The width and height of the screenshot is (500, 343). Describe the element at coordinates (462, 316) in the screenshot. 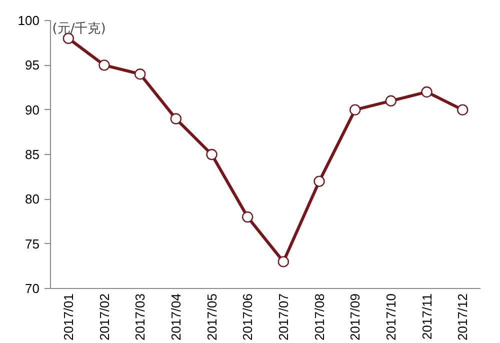

I see `x-tick-label: 2017/12` at that location.